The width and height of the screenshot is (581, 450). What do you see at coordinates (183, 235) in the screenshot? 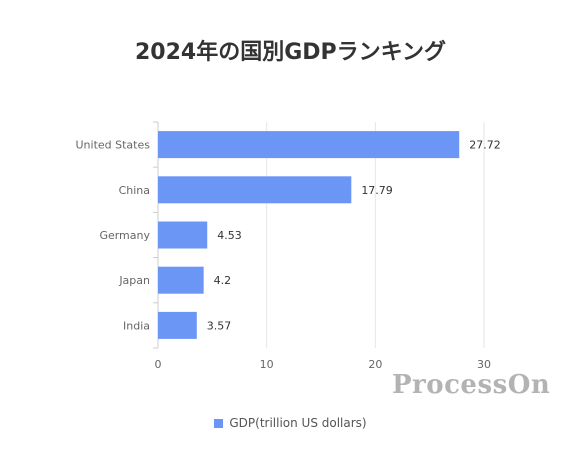
I see `bar-germany` at bounding box center [183, 235].